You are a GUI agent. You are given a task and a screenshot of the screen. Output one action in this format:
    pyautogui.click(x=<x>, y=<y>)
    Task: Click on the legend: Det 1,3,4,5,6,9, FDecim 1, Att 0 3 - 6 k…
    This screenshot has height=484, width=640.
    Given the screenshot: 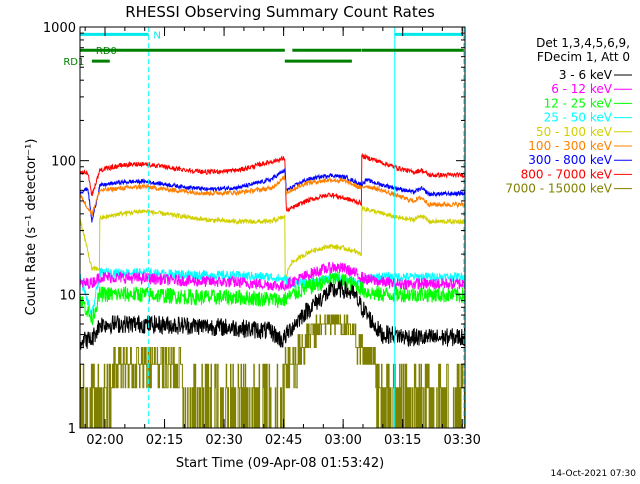 What is the action you would take?
    pyautogui.click(x=568, y=116)
    